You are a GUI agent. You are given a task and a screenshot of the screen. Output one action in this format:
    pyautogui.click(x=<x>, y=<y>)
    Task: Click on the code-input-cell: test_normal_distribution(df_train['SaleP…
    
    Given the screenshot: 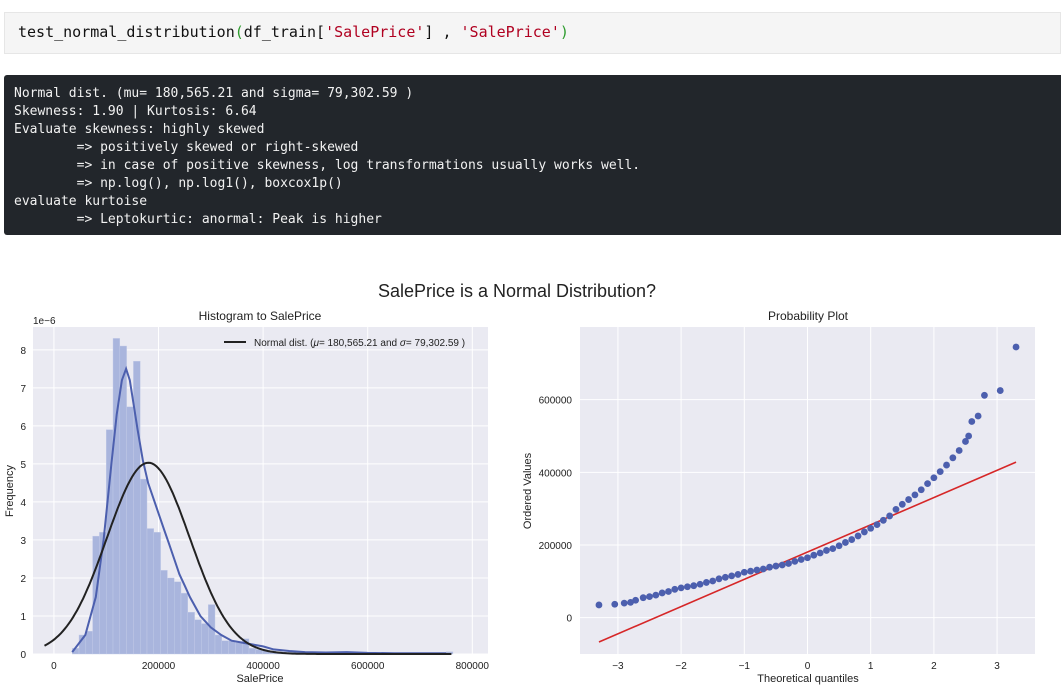 What is the action you would take?
    pyautogui.click(x=532, y=33)
    